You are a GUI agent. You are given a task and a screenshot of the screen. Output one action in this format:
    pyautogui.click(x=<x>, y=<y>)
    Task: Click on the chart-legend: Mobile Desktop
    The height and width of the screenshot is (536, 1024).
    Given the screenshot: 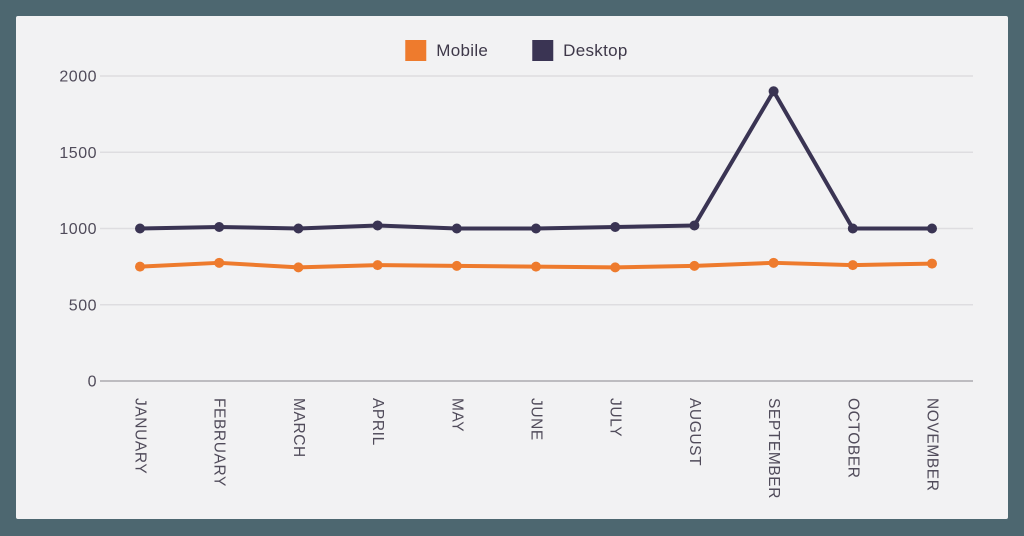 What is the action you would take?
    pyautogui.click(x=516, y=50)
    